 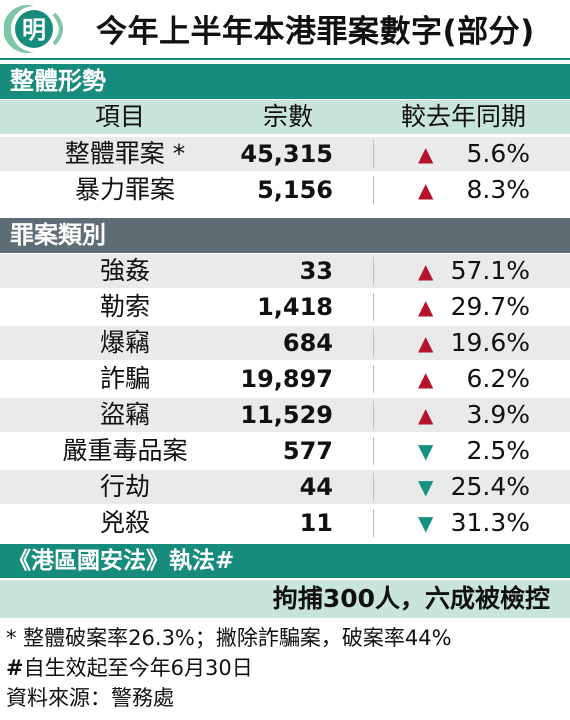 I want to click on row-change: 25.4%, so click(x=490, y=486).